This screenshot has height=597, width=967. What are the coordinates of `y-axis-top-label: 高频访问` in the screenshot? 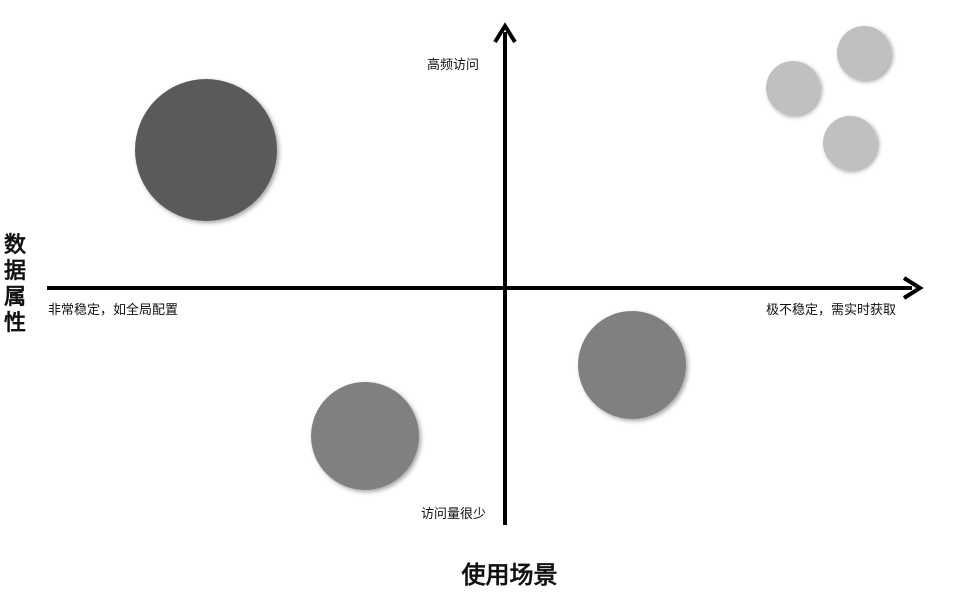 It's located at (453, 65).